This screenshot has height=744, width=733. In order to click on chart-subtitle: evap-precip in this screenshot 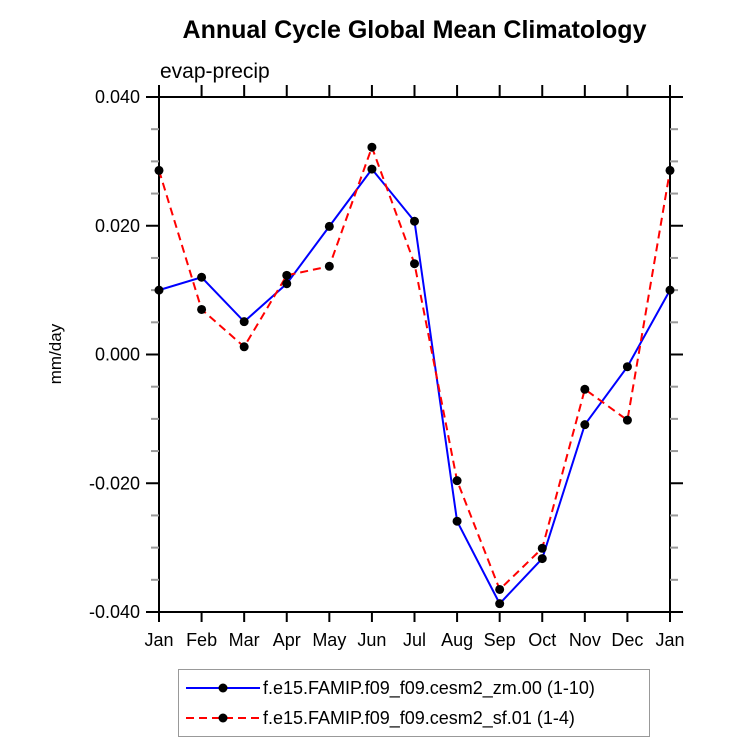, I will do `click(215, 71)`.